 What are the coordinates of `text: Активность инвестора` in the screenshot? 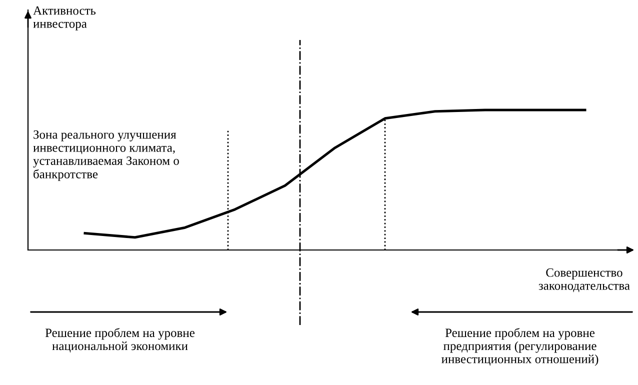 It's located at (64, 18).